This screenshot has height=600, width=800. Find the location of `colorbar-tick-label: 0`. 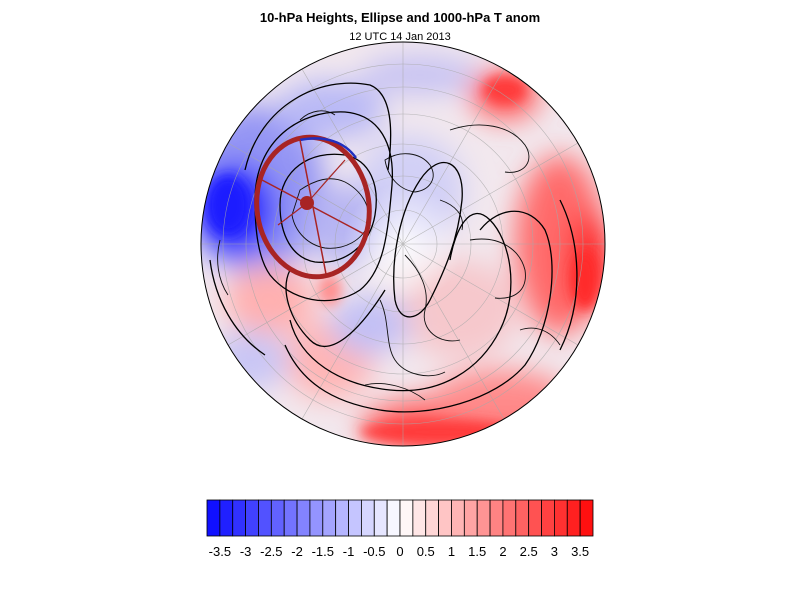

colorbar-tick-label: 0 is located at coordinates (399, 551).